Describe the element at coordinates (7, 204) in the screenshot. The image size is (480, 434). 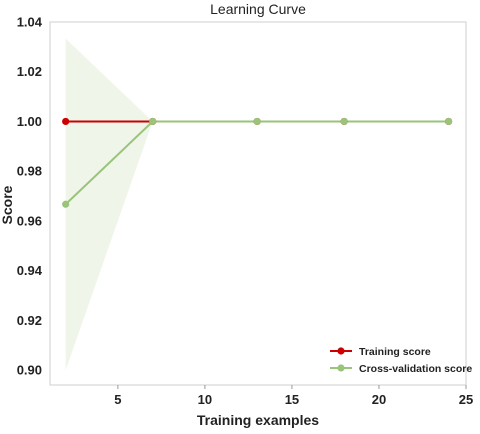
I see `y-axis-label: Score` at that location.